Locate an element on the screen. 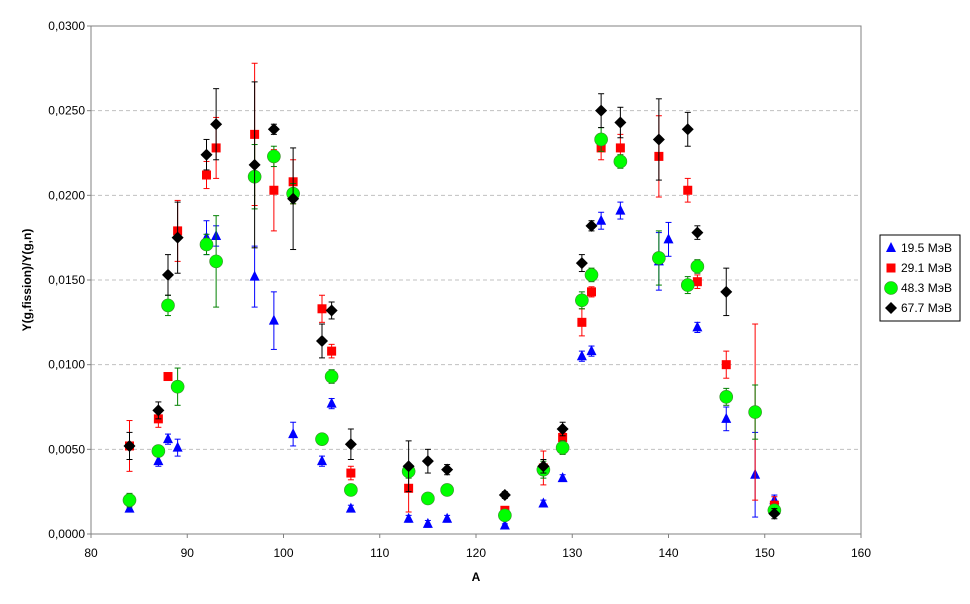  x-tick-label: 120 is located at coordinates (476, 553).